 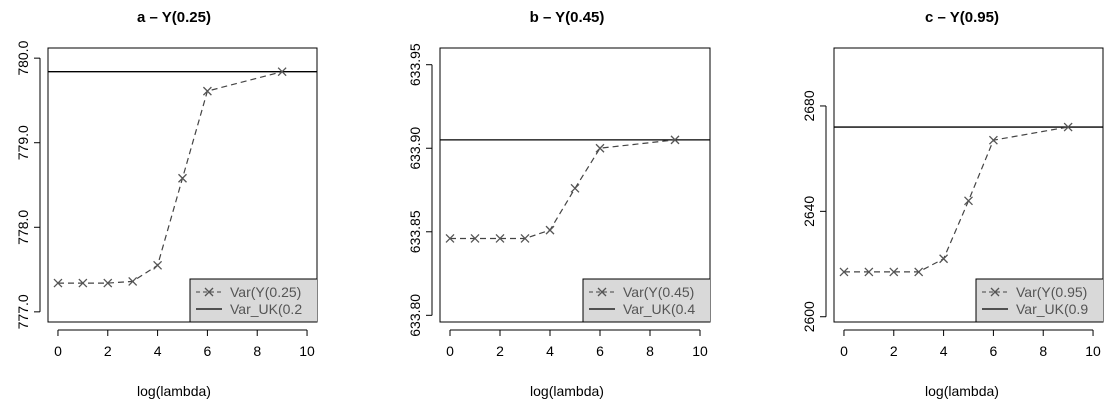 What do you see at coordinates (659, 309) in the screenshot?
I see `panel-b-legend-label-reference: Var_UK(0.4` at bounding box center [659, 309].